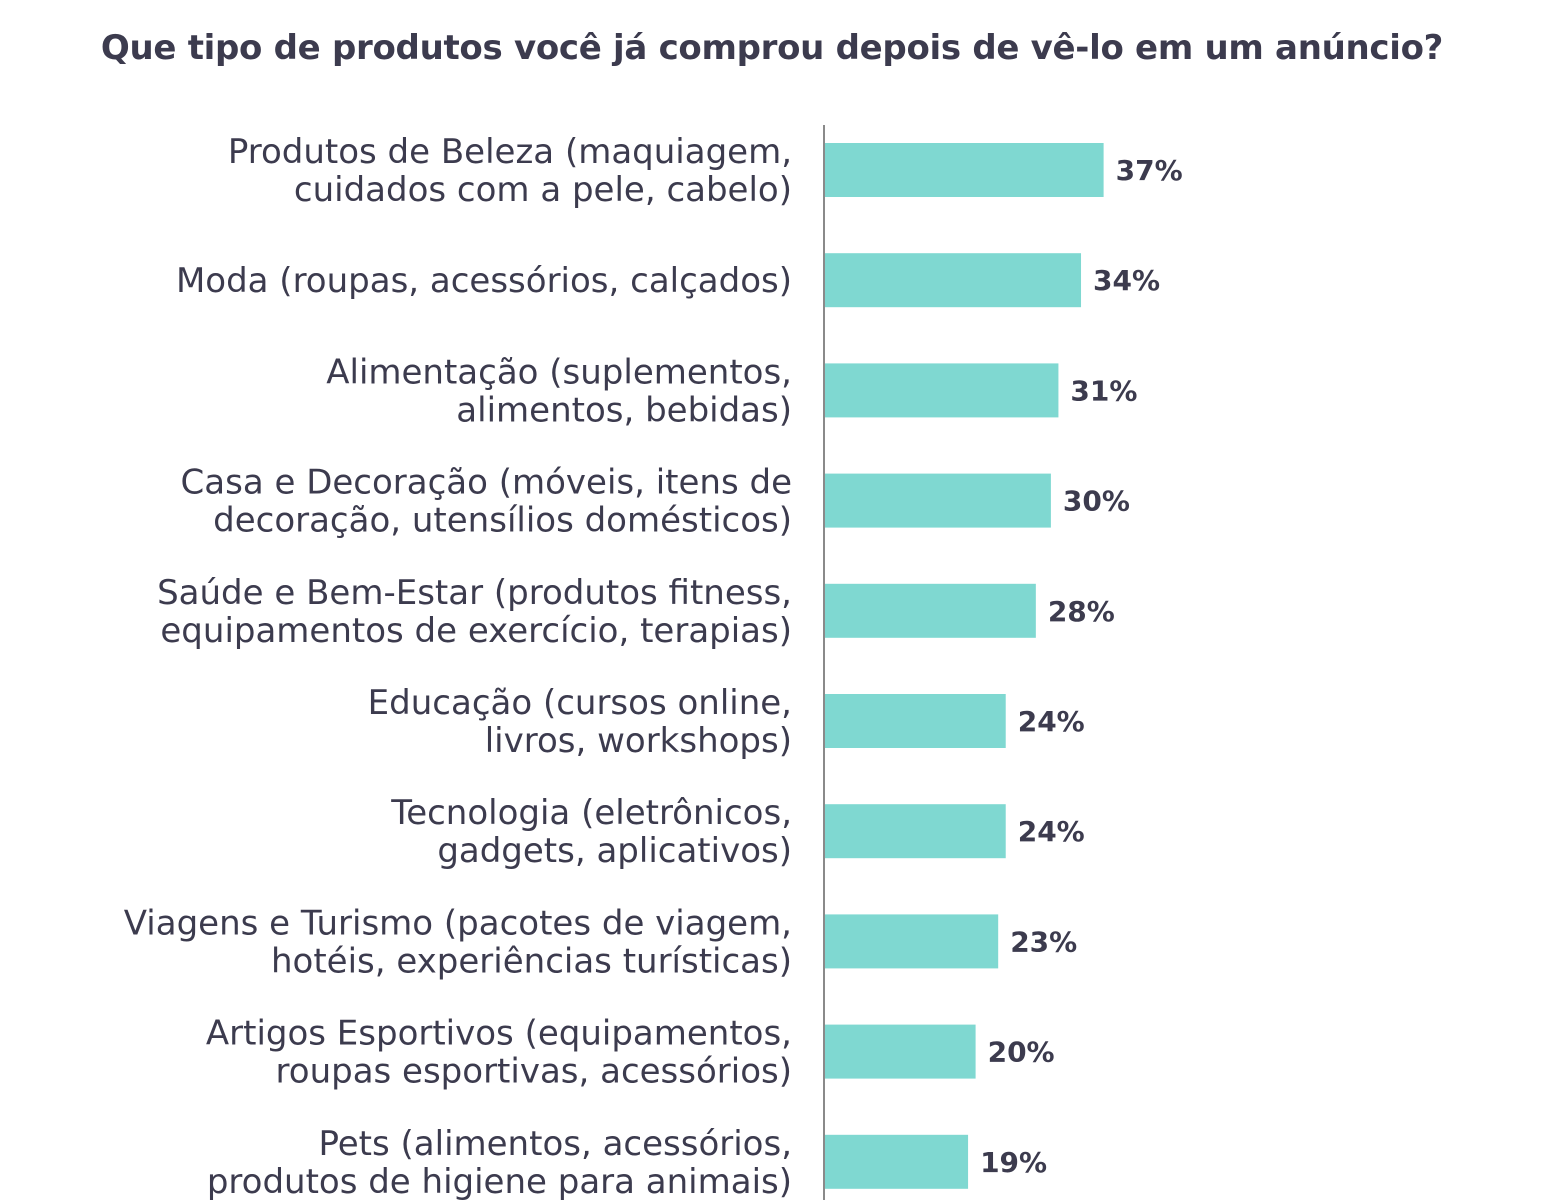  Describe the element at coordinates (1096, 501) in the screenshot. I see `bar-value-label: 30%` at that location.